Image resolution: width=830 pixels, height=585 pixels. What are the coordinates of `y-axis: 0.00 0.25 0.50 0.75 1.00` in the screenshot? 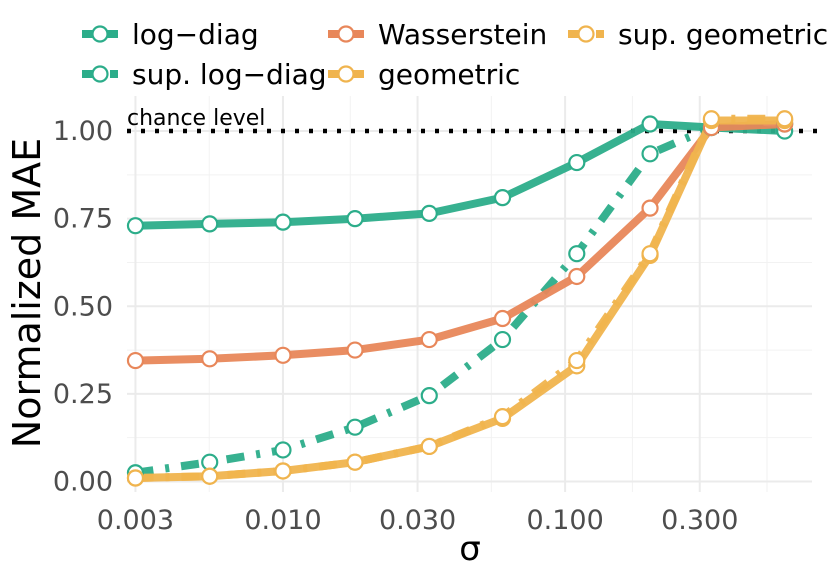 It's located at (83, 306).